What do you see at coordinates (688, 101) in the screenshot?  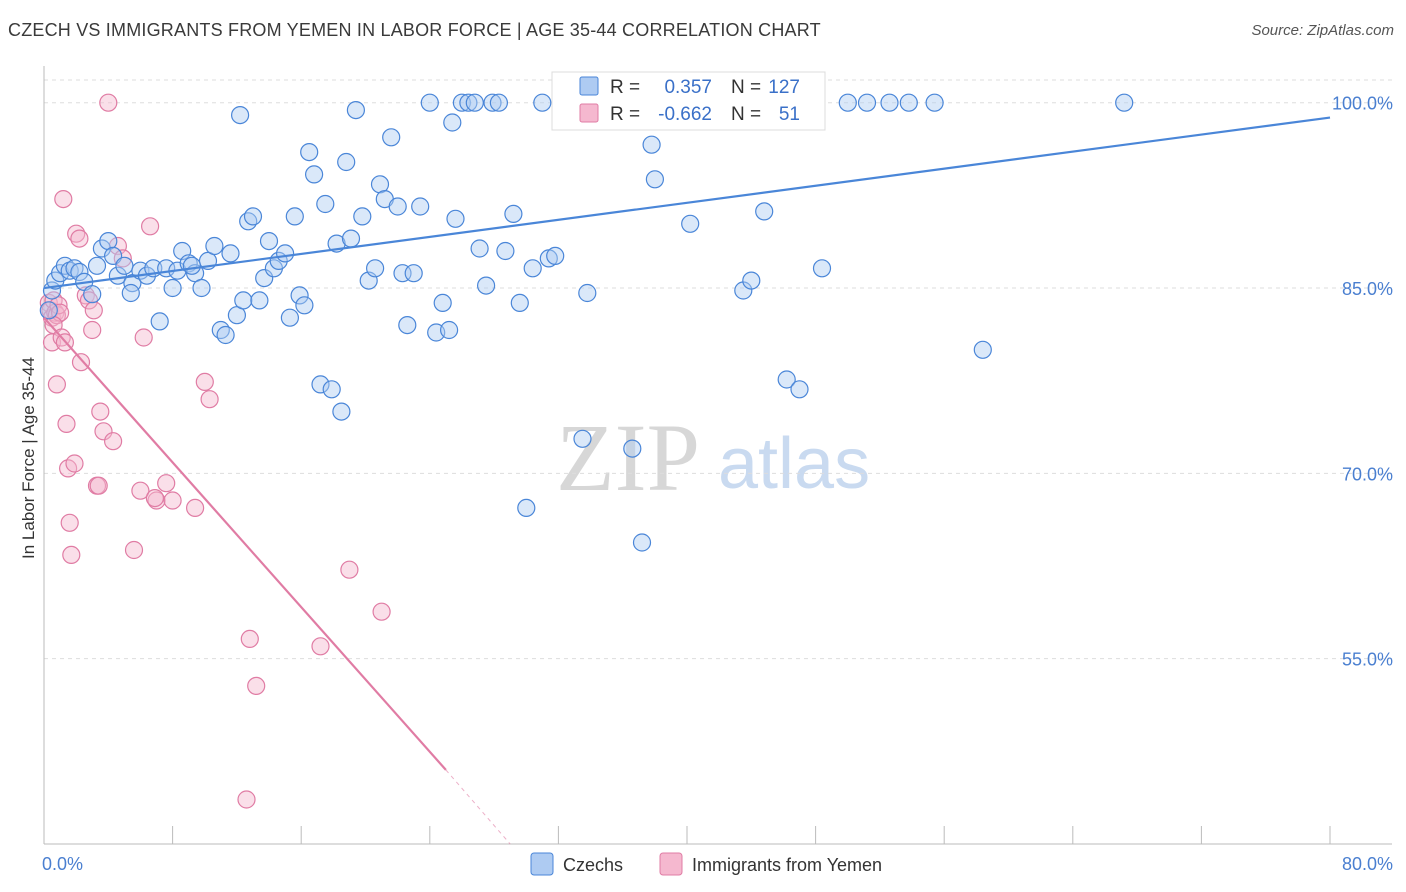 I see `stats-legend: R = 0.357 N = 127 R = -0.662 N = 51` at bounding box center [688, 101].